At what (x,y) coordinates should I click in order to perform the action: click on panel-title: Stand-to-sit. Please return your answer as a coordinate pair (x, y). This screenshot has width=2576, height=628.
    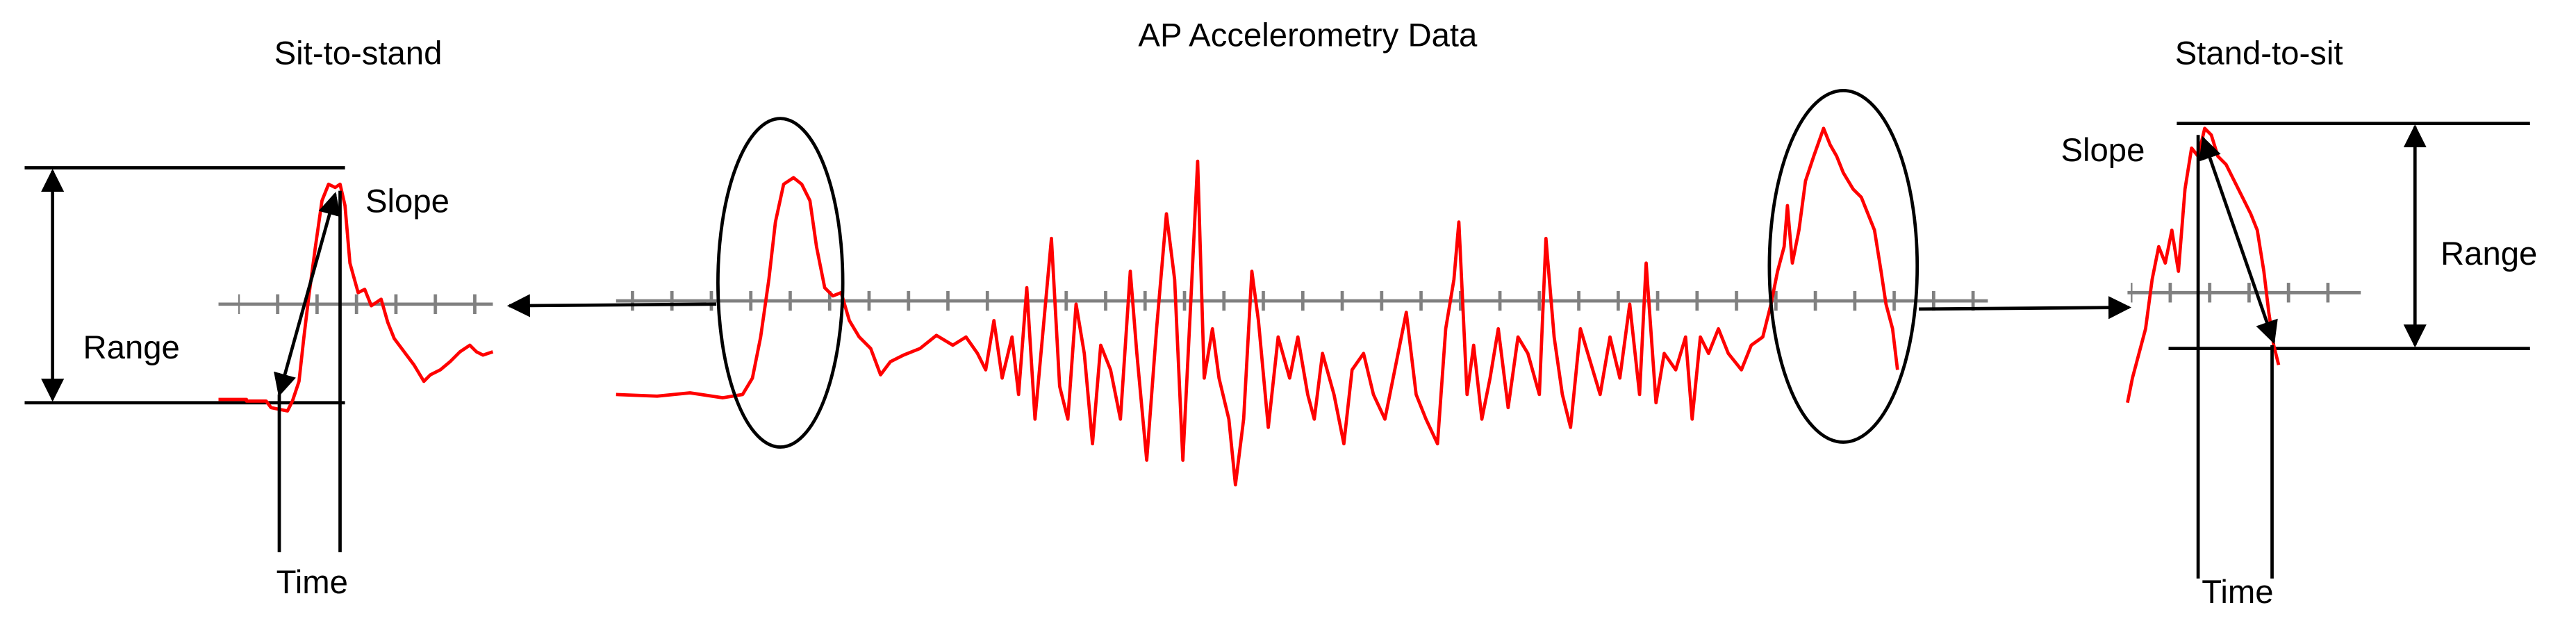
    Looking at the image, I should click on (2259, 53).